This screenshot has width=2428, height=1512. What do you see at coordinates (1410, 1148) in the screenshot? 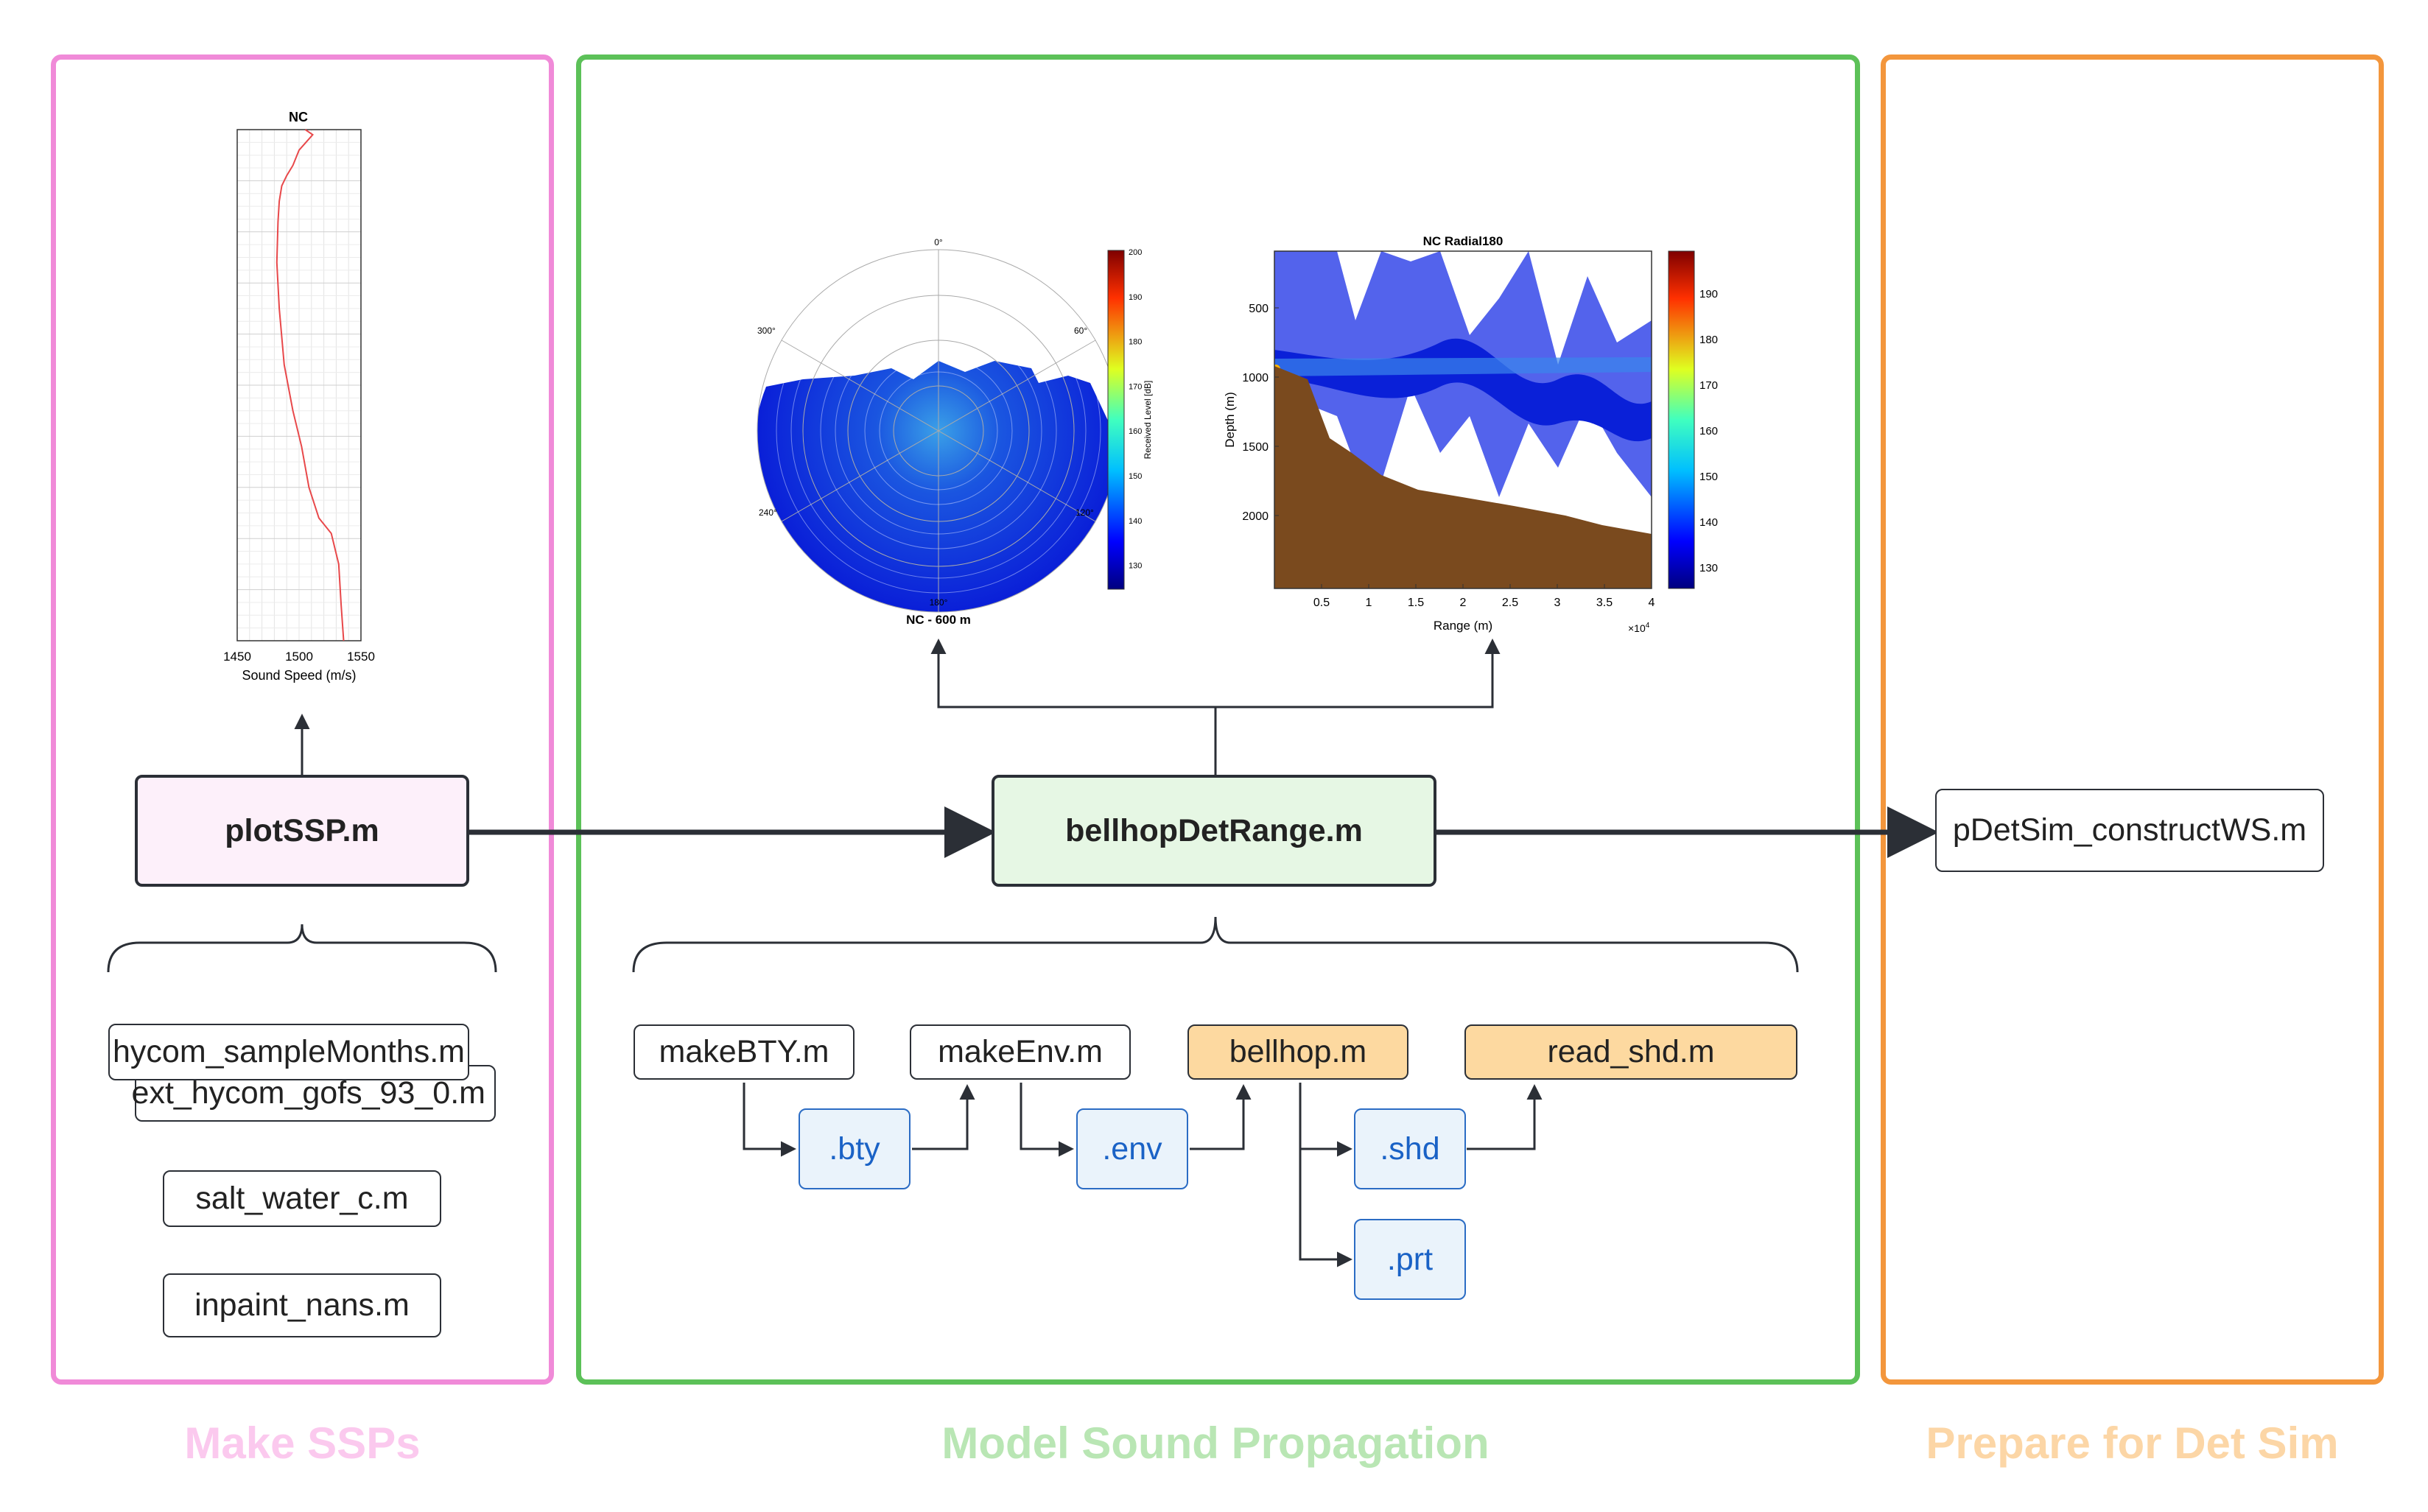
I see `shd-file-node: .shd` at bounding box center [1410, 1148].